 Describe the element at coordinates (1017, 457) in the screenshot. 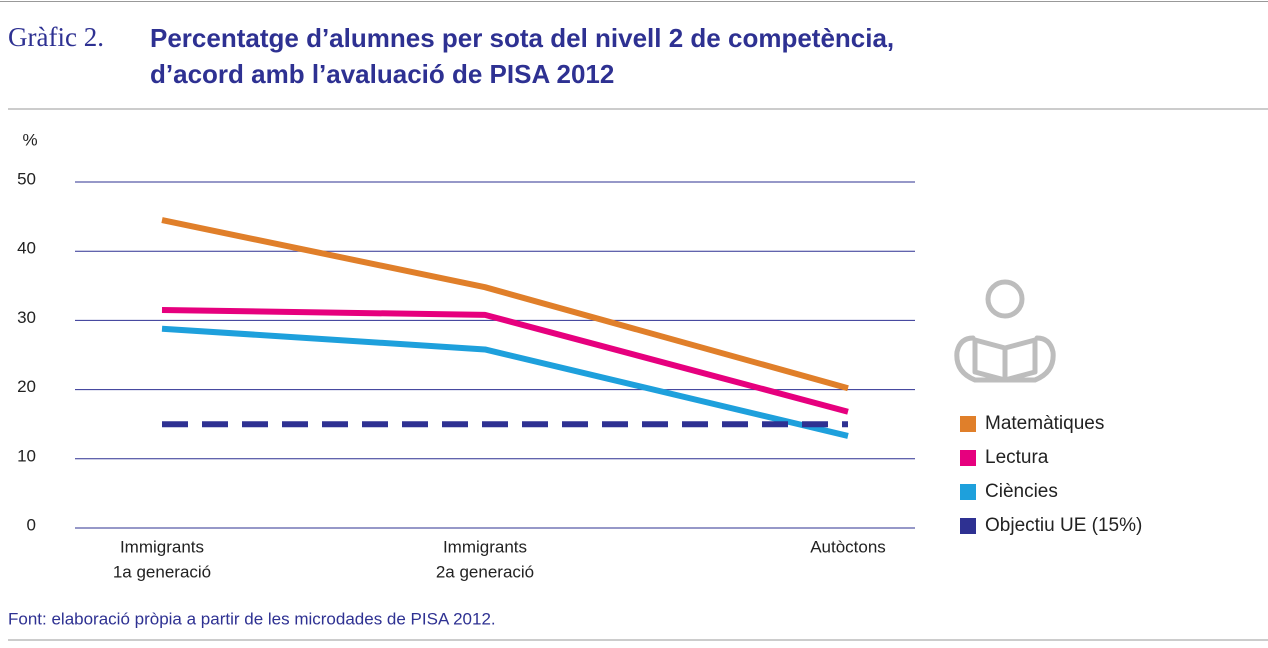

I see `legend-label: Lectura` at that location.